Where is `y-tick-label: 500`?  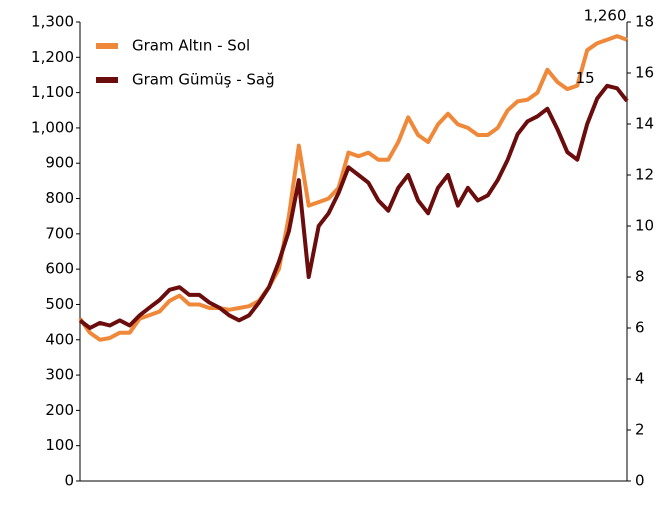
y-tick-label: 500 is located at coordinates (59, 304).